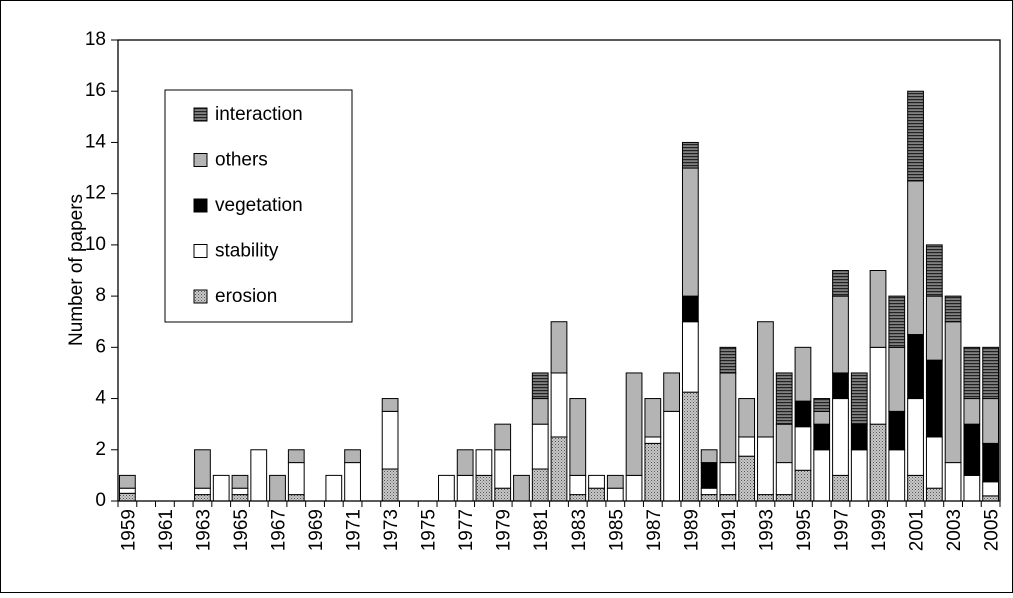 The height and width of the screenshot is (598, 1013). I want to click on x-tick-label: 1987, so click(654, 530).